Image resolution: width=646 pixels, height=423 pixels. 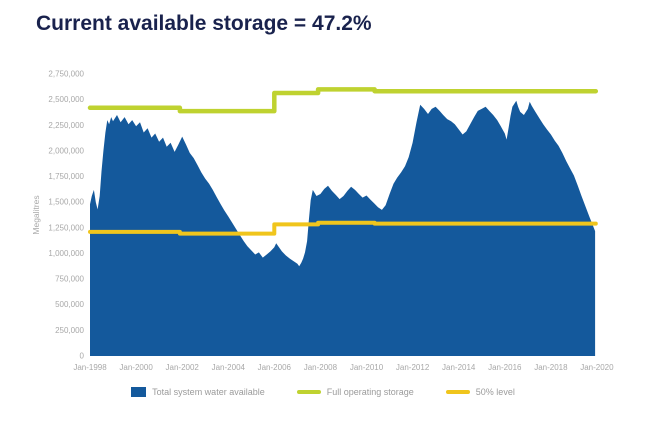 I want to click on area-swatch-icon, so click(x=139, y=392).